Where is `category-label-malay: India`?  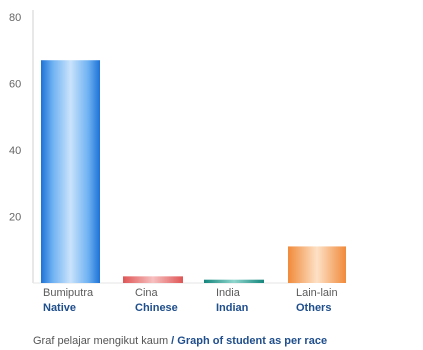 category-label-malay: India is located at coordinates (228, 293).